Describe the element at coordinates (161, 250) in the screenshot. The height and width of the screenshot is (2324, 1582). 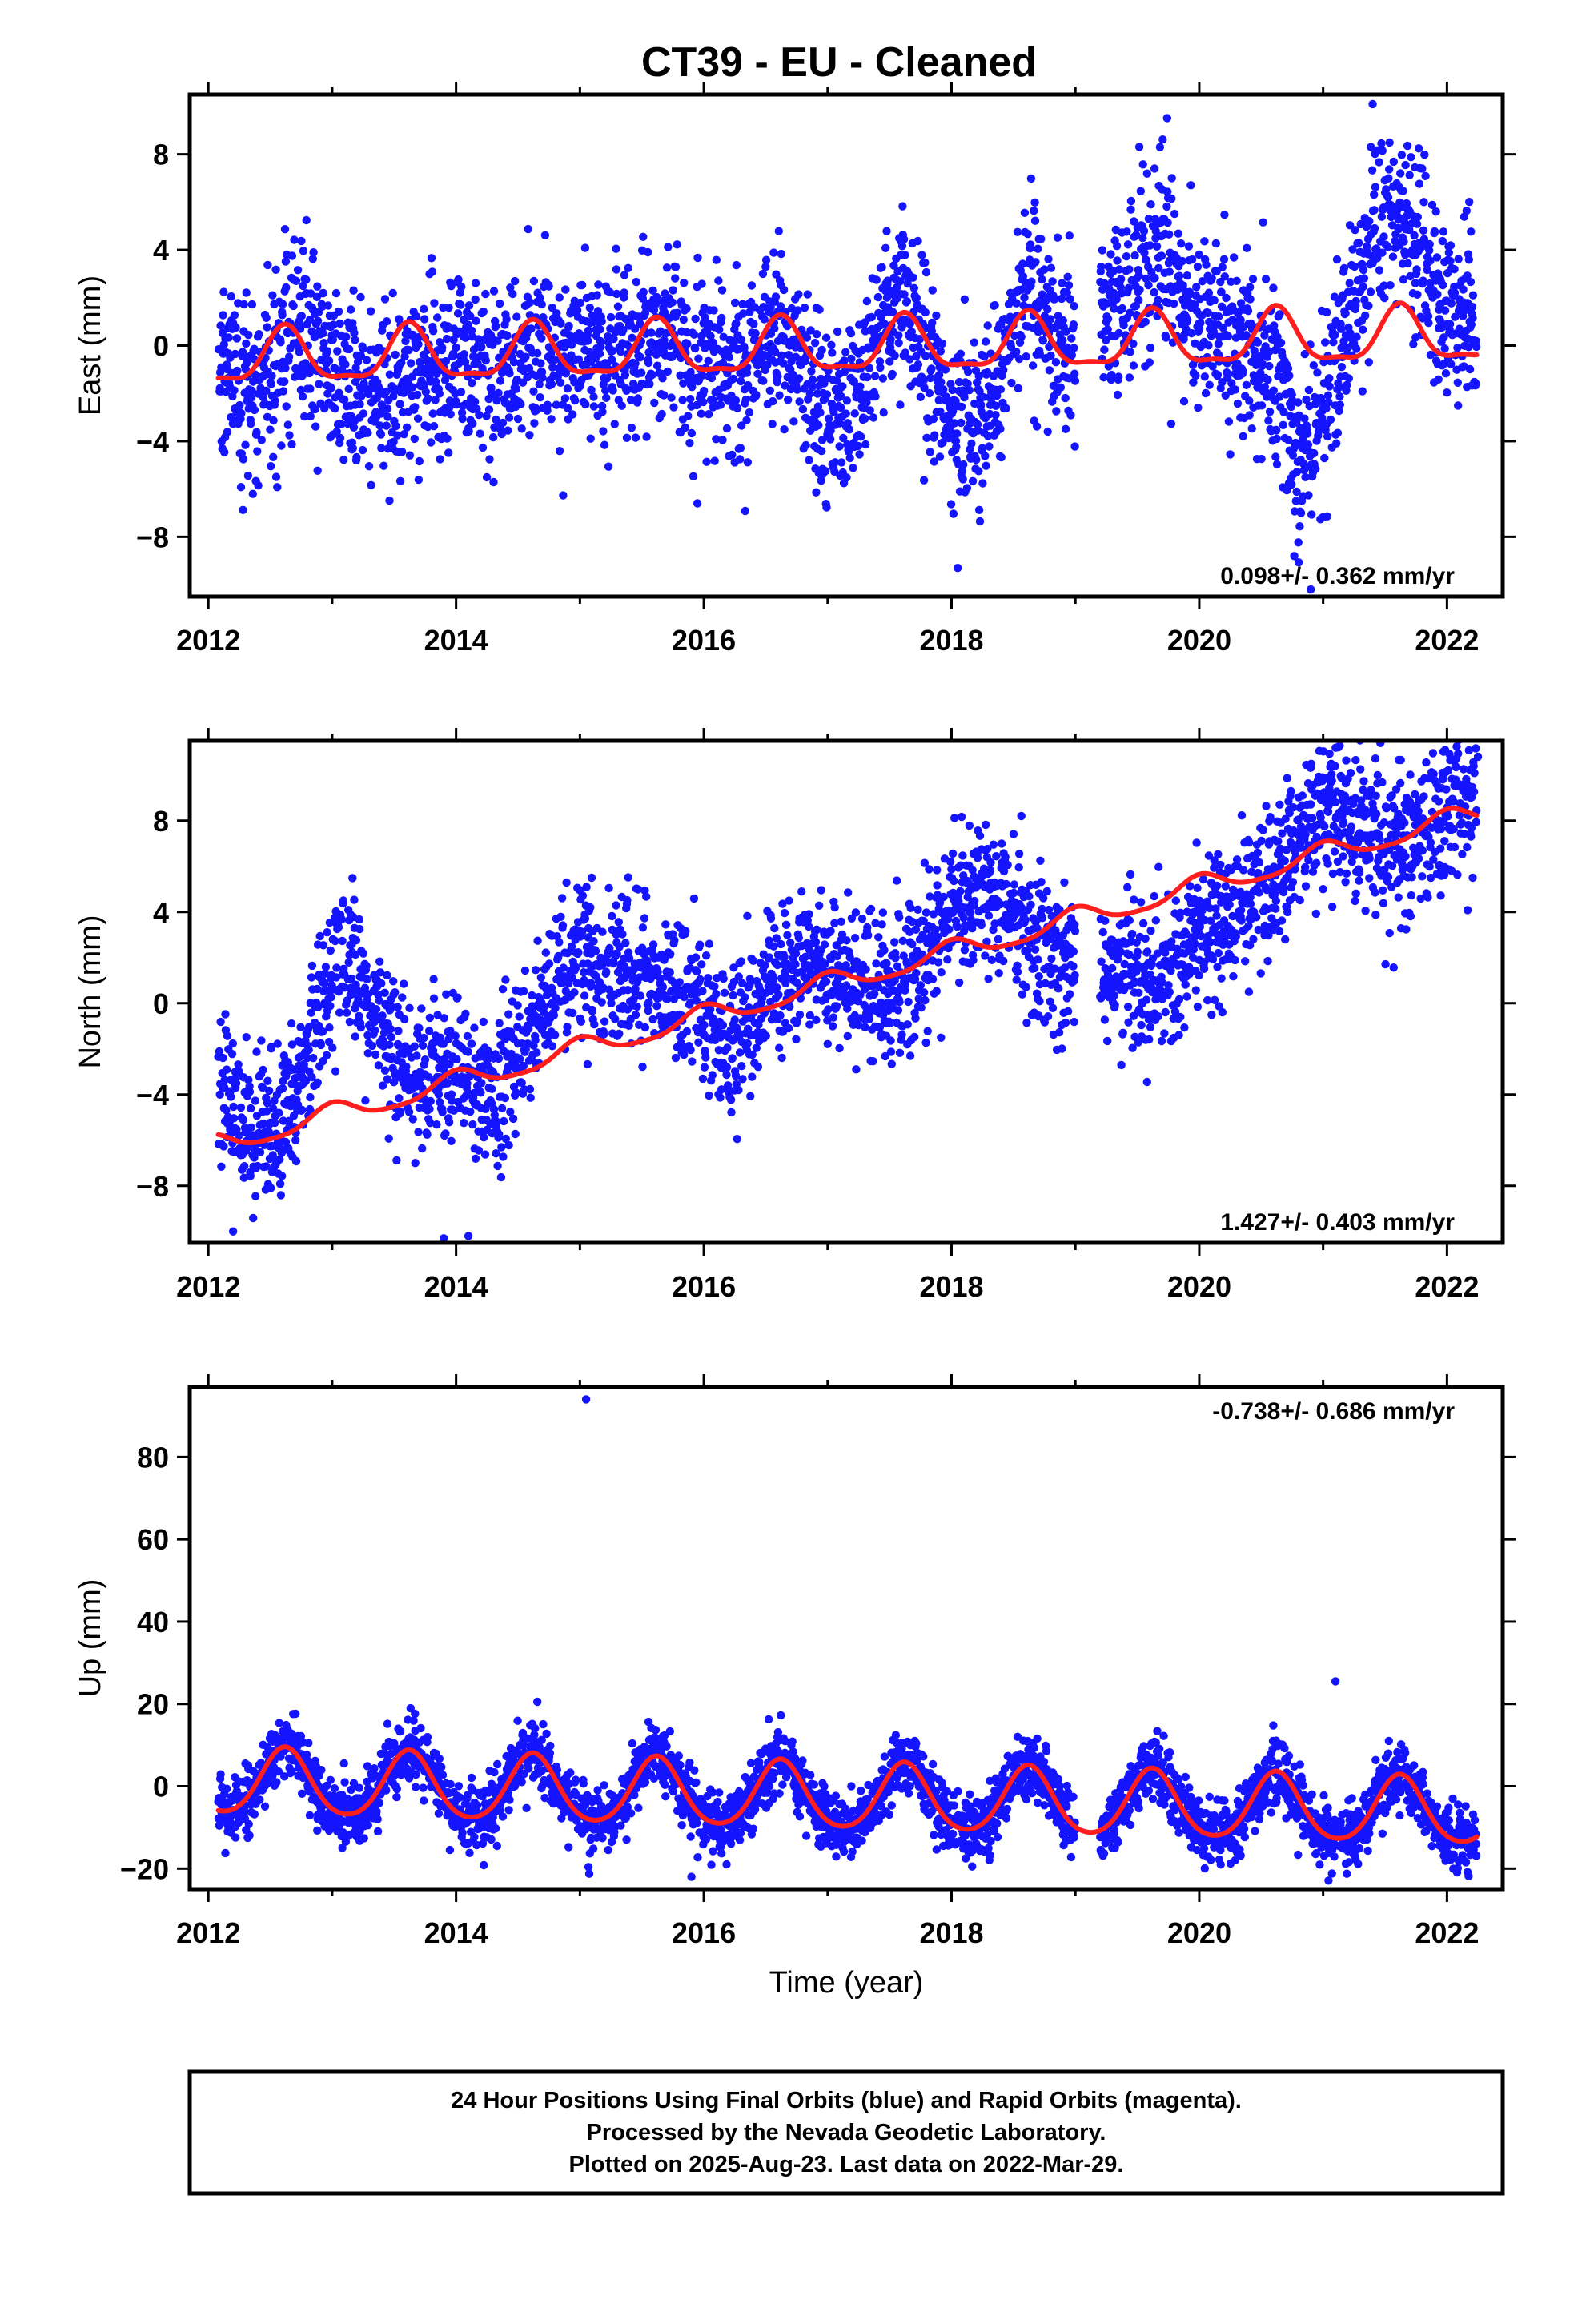
I see `y-tick-label: 4` at that location.